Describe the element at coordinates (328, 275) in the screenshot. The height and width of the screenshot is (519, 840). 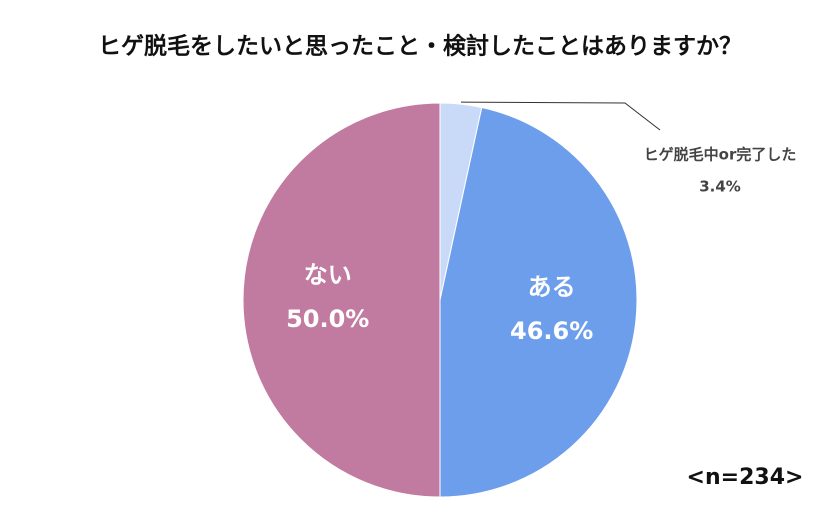
I see `slice-label: ない` at that location.